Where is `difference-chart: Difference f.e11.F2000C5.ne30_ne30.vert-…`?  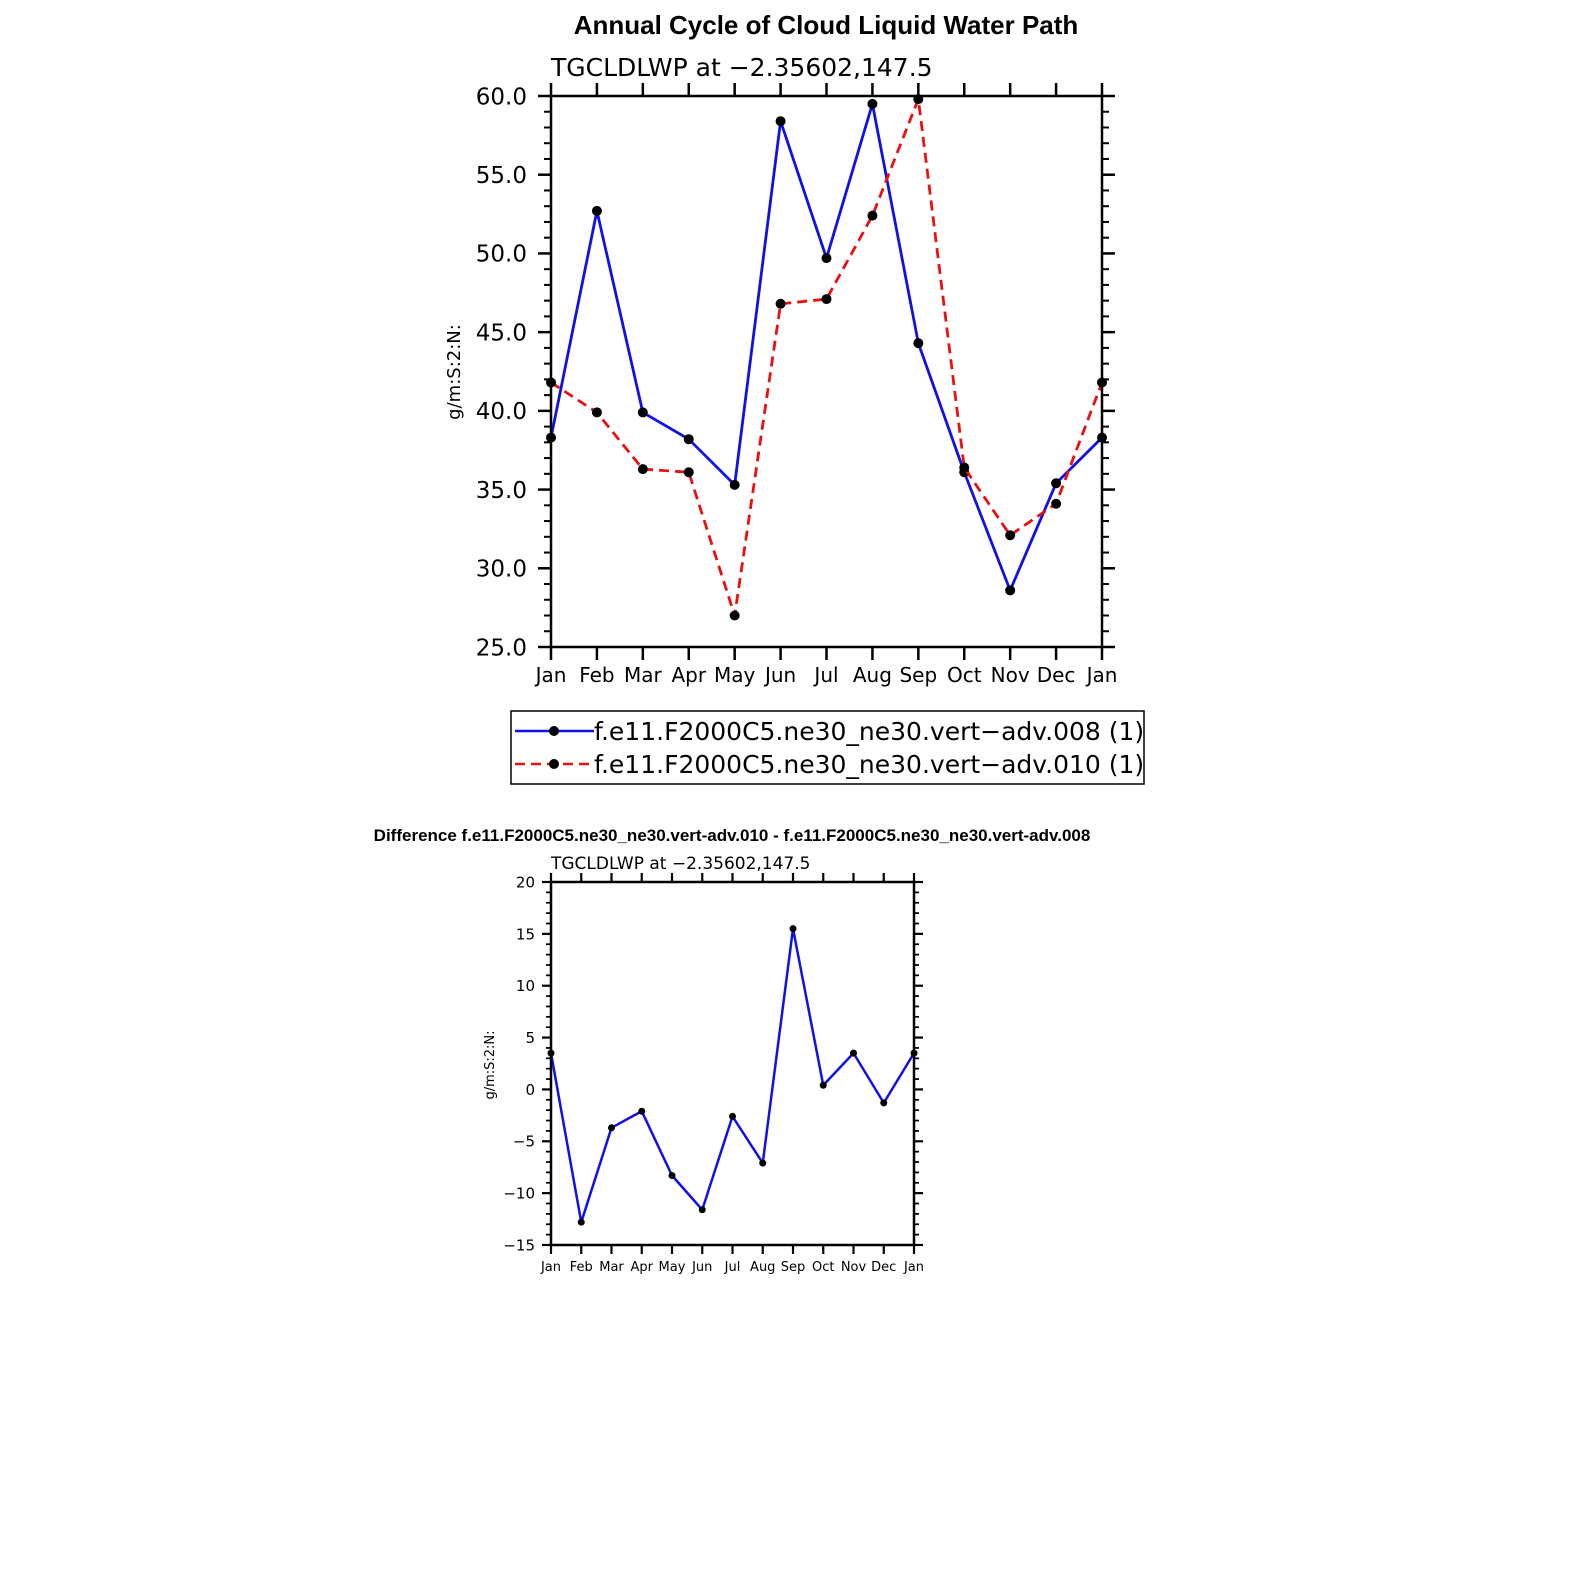 difference-chart: Difference f.e11.F2000C5.ne30_ne30.vert-… is located at coordinates (732, 1050).